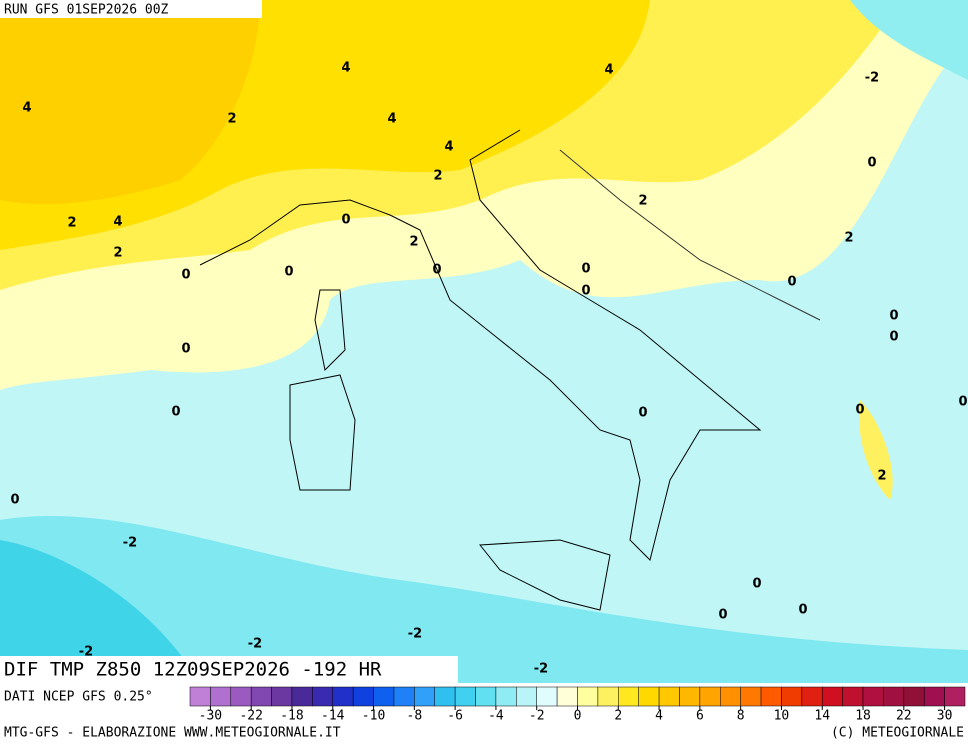  What do you see at coordinates (291, 716) in the screenshot?
I see `colorbar-tick-label: -18` at bounding box center [291, 716].